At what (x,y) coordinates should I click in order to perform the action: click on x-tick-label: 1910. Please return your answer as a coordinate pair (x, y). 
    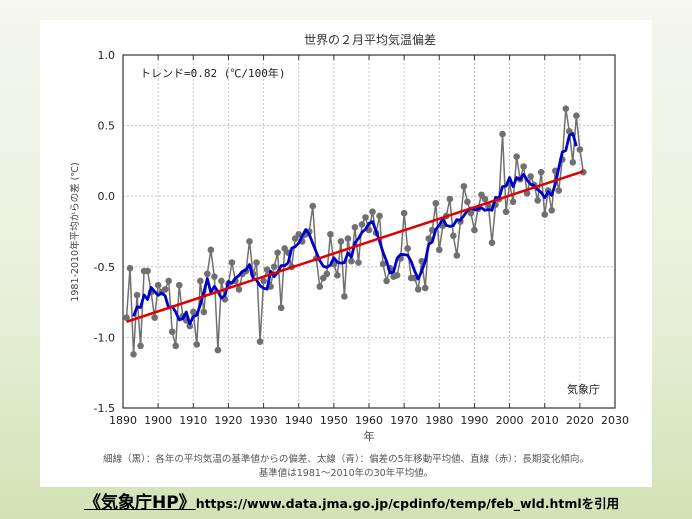
    Looking at the image, I should click on (193, 420).